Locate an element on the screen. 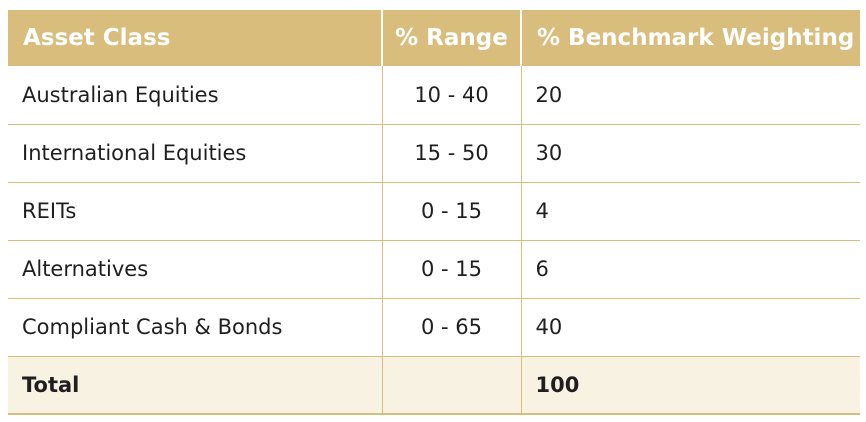 The image size is (866, 422). table-total-row: Total 100 is located at coordinates (434, 385).